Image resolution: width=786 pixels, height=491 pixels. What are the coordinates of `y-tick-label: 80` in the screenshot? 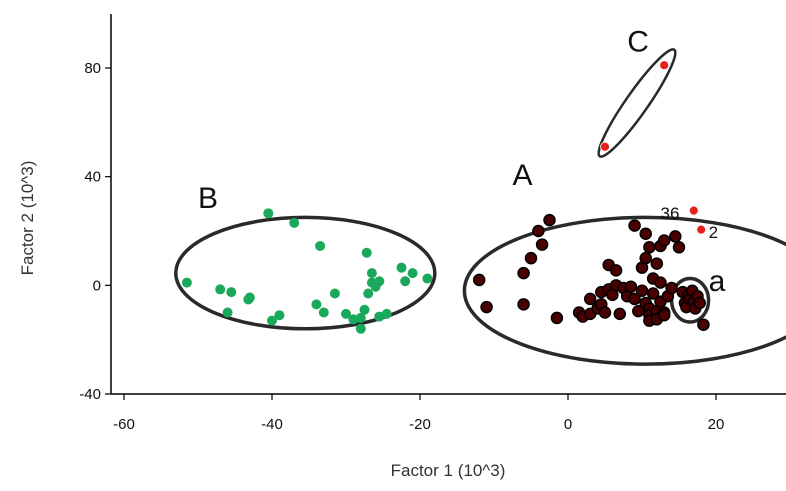 It's located at (92, 68).